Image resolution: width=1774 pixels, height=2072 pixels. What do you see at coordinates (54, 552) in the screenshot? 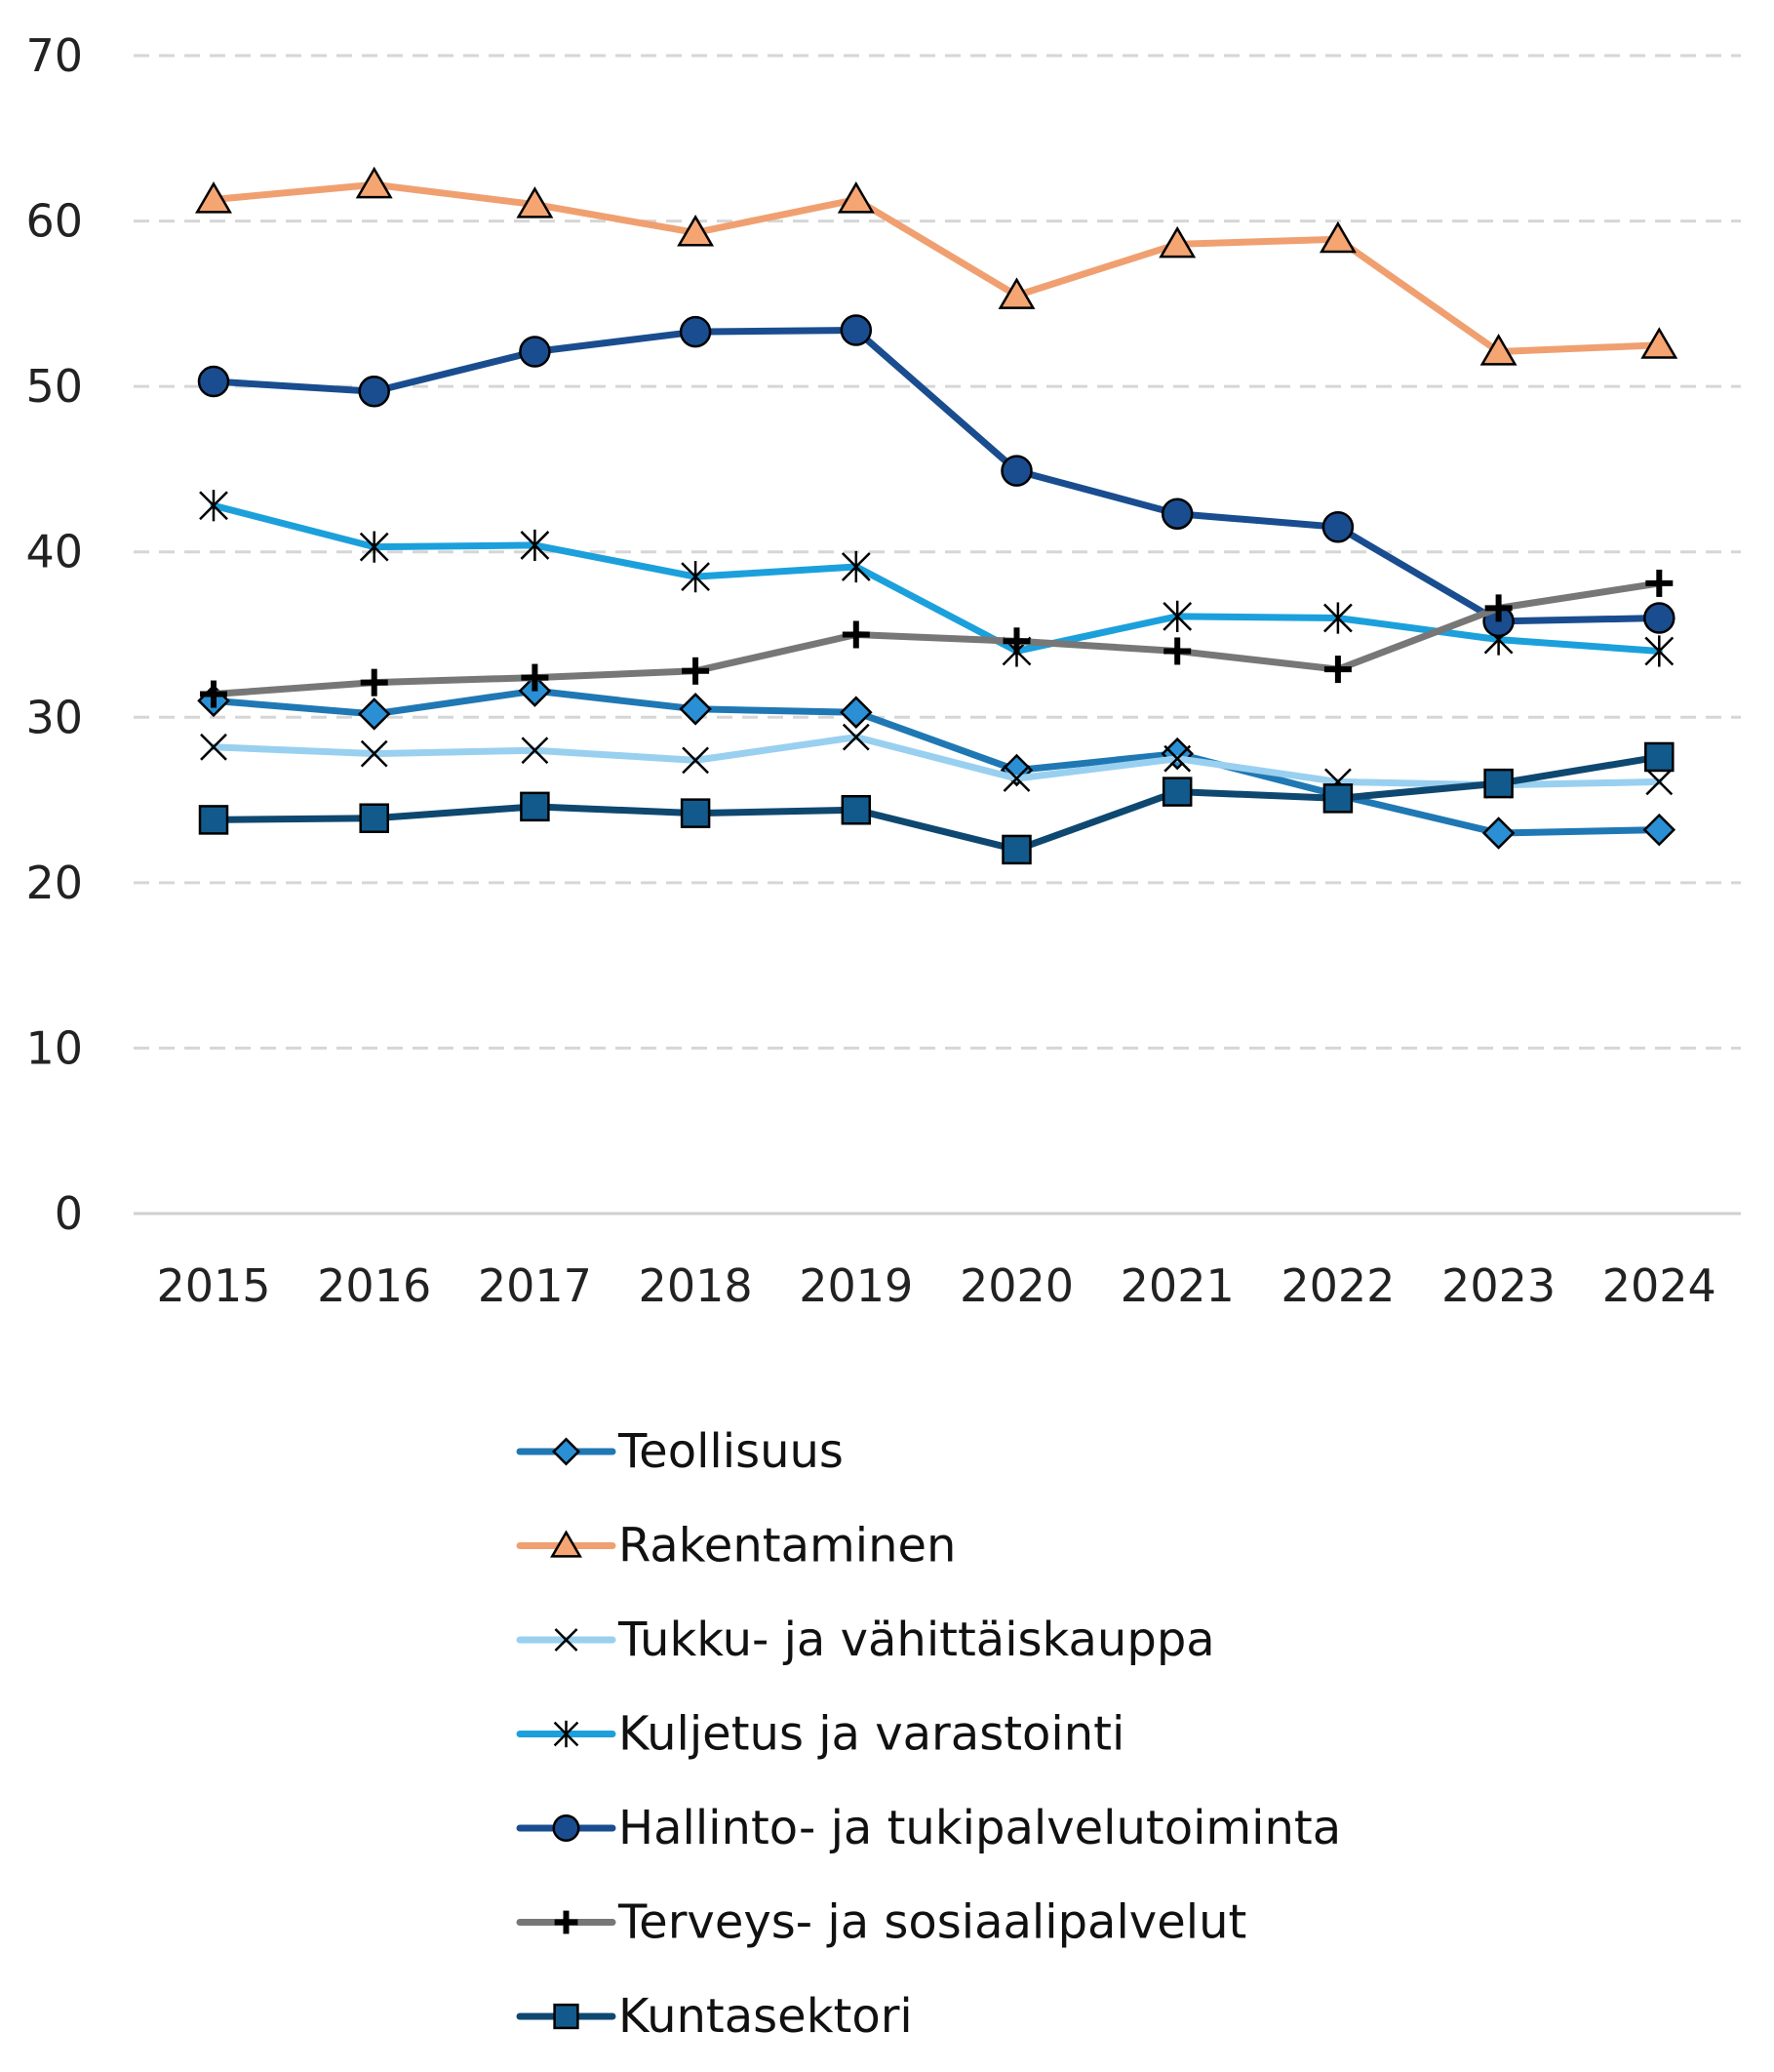
I see `y-tick-label: 40` at bounding box center [54, 552].